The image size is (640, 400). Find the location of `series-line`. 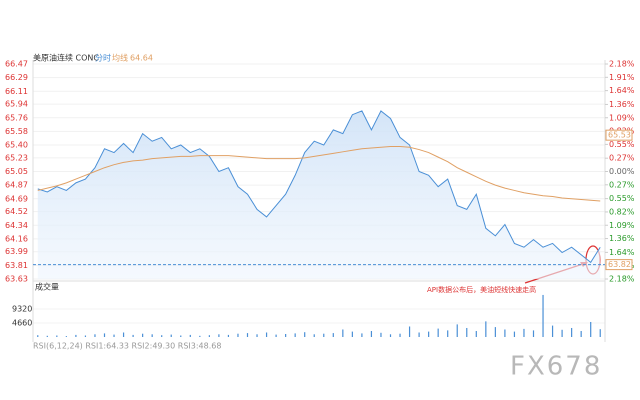

series-line is located at coordinates (319, 174).